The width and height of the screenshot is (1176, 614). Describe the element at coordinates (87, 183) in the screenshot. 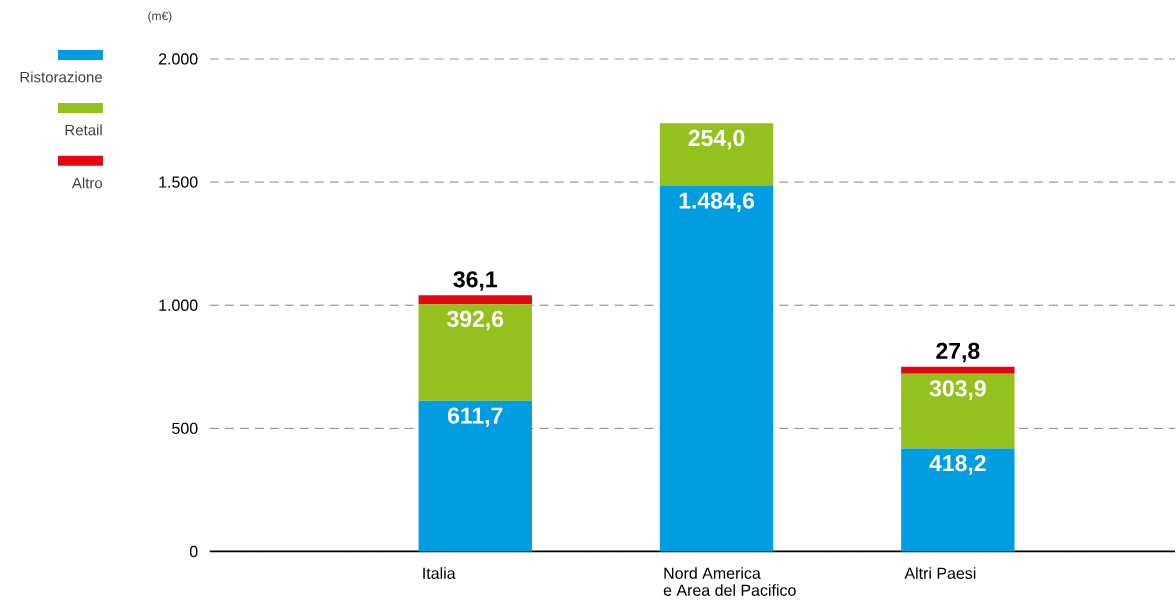

I see `legend-label: Altro` at that location.